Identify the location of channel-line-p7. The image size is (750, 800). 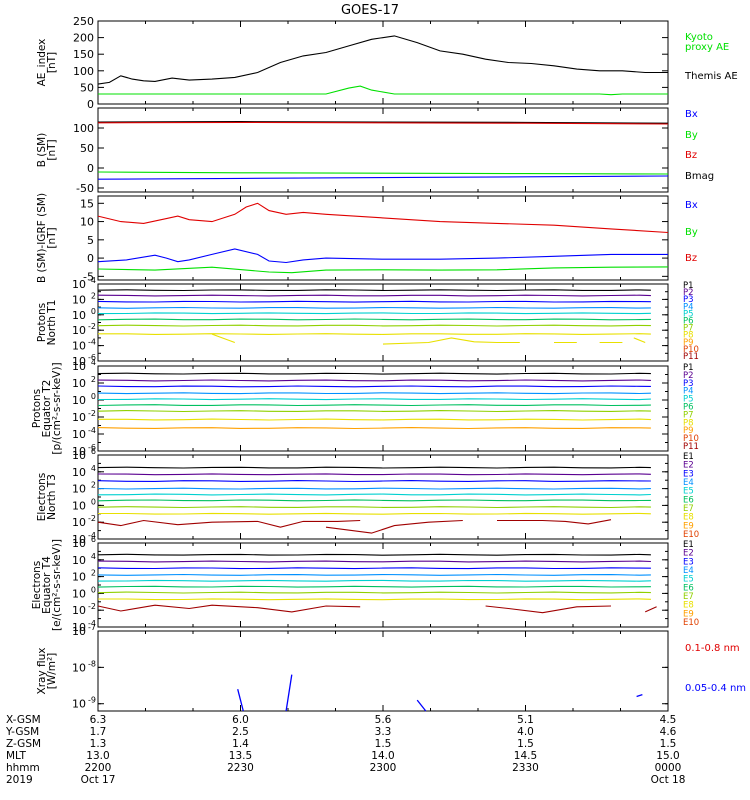
(374, 325).